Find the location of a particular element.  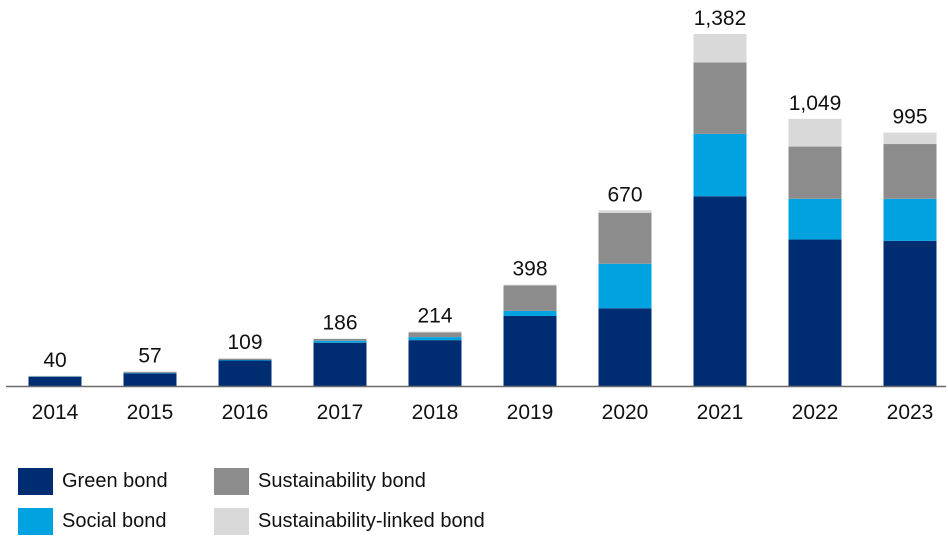

bar-segment-social-bond-2019 is located at coordinates (530, 313).